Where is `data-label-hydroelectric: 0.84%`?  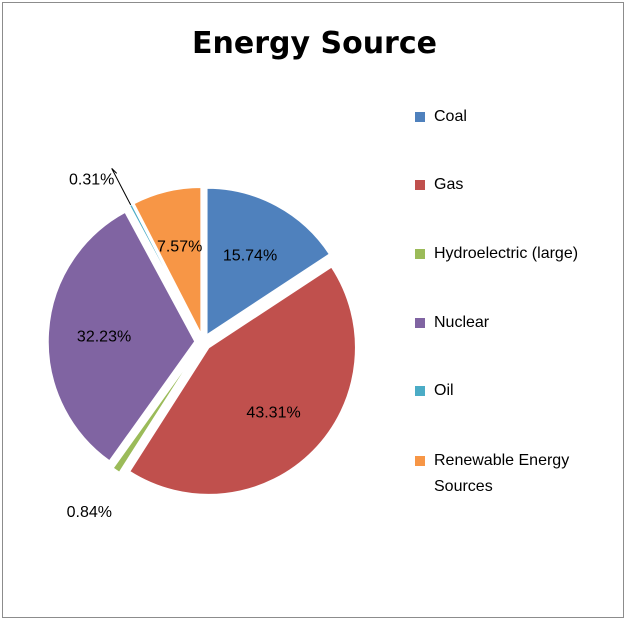 data-label-hydroelectric: 0.84% is located at coordinates (89, 512).